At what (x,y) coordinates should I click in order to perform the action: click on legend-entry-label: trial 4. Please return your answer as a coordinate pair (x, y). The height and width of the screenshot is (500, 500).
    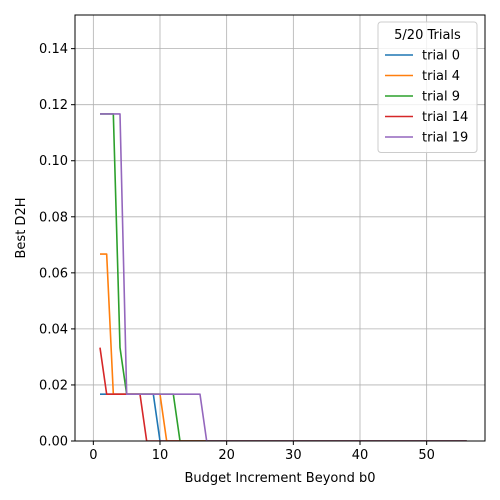
    Looking at the image, I should click on (441, 76).